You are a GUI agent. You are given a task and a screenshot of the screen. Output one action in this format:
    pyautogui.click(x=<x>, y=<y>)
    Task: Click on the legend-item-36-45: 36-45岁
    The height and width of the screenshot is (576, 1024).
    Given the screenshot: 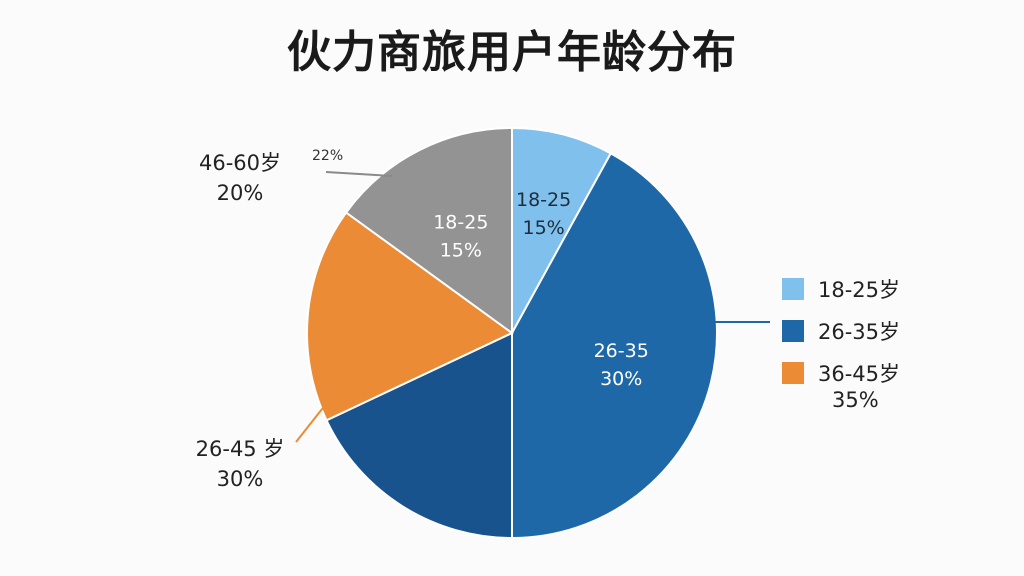 What is the action you would take?
    pyautogui.click(x=841, y=373)
    